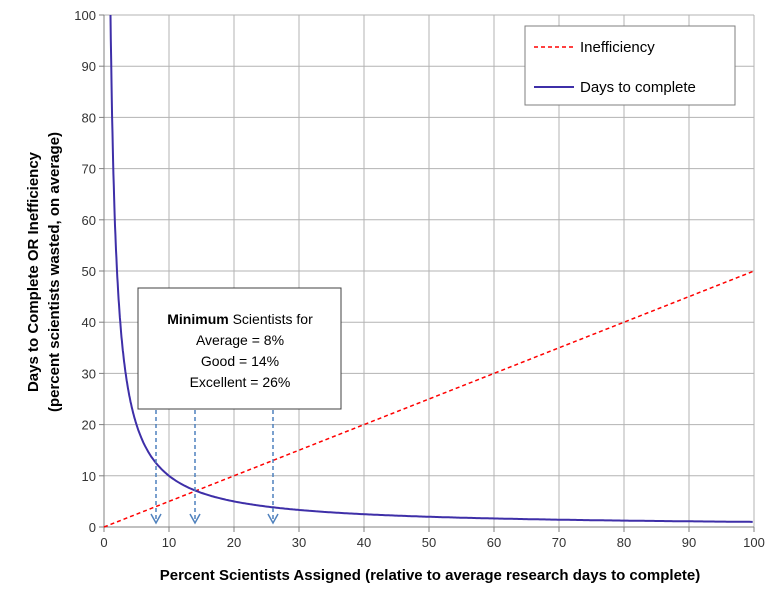 The width and height of the screenshot is (781, 600). What do you see at coordinates (103, 542) in the screenshot?
I see `x-tick-label: 0` at bounding box center [103, 542].